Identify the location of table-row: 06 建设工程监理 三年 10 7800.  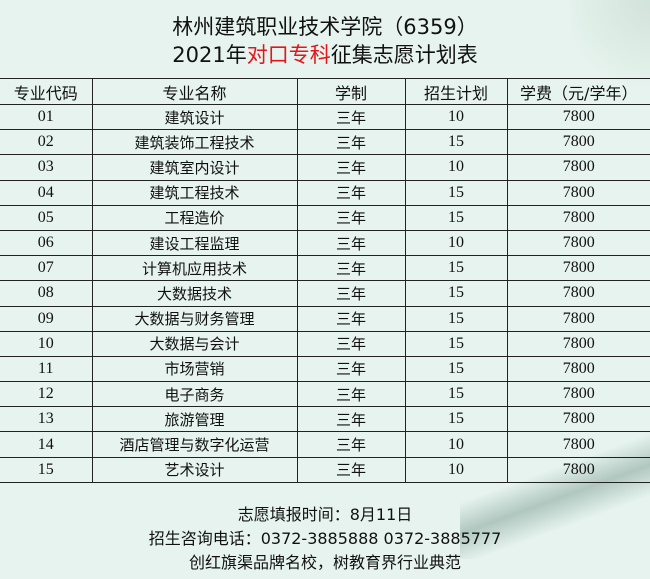
(325, 243).